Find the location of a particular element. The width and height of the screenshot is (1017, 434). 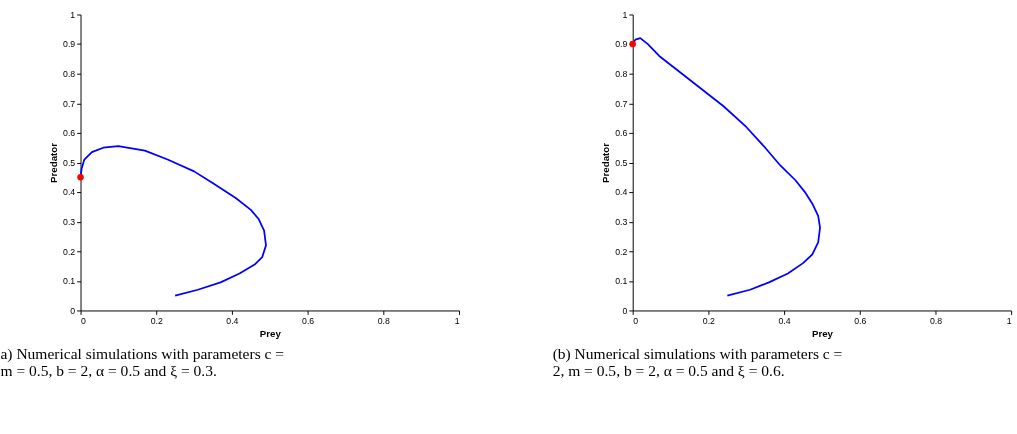

text: (b) Numerical simulations with parameters c = is located at coordinates (697, 354).